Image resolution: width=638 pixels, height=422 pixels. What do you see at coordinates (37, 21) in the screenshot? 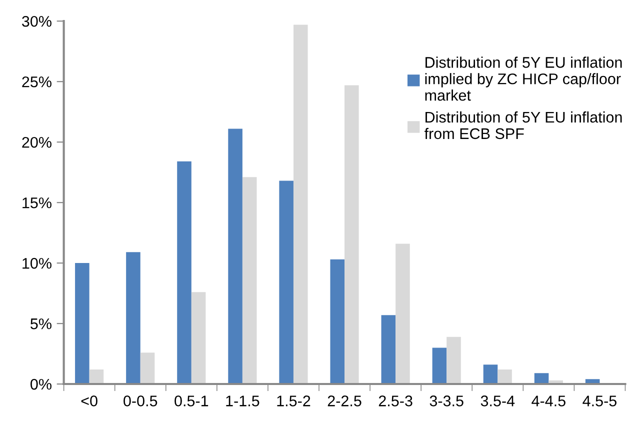
I see `y-tick-label: 30%` at bounding box center [37, 21].